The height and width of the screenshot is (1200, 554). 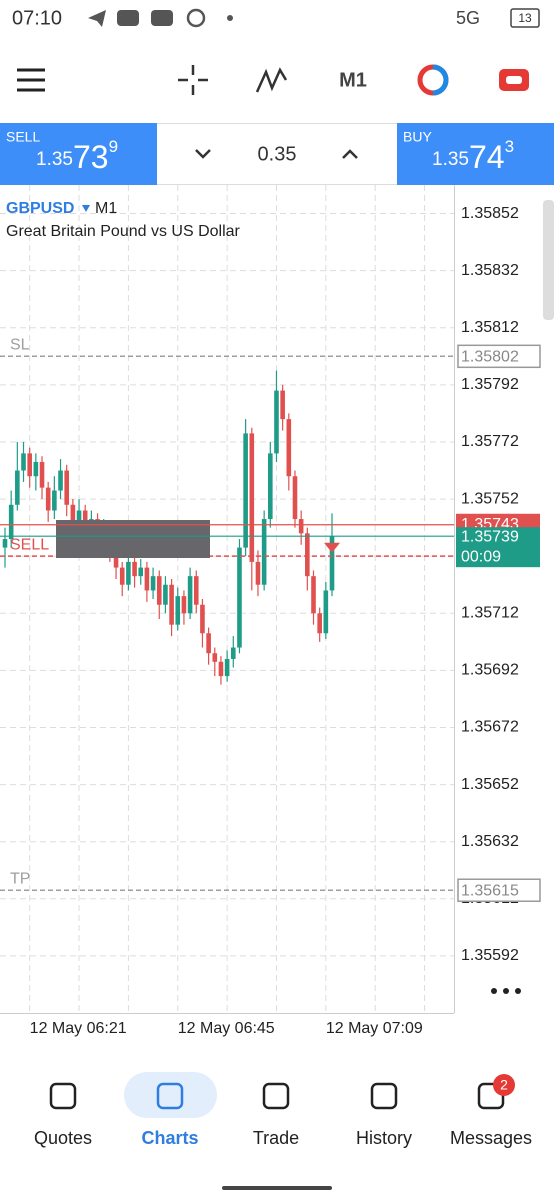 What do you see at coordinates (350, 154) in the screenshot?
I see `volume-up` at bounding box center [350, 154].